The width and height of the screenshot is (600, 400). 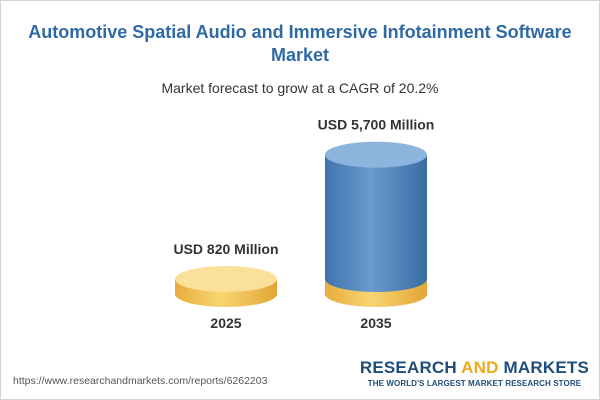 What do you see at coordinates (376, 154) in the screenshot?
I see `bar-top-2035` at bounding box center [376, 154].